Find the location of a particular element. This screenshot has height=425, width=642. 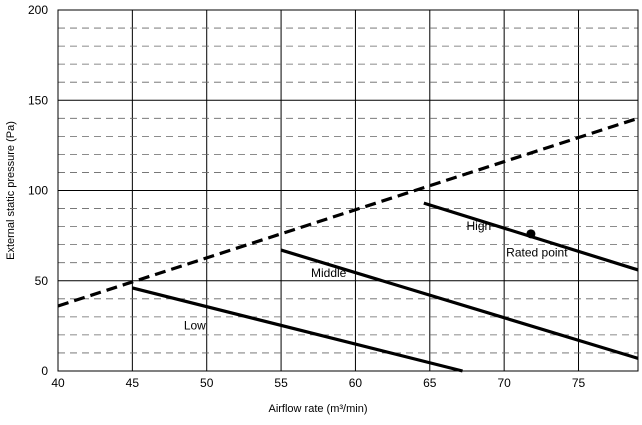

x-axis-title: Airflow rate (m³/min) is located at coordinates (317, 409).